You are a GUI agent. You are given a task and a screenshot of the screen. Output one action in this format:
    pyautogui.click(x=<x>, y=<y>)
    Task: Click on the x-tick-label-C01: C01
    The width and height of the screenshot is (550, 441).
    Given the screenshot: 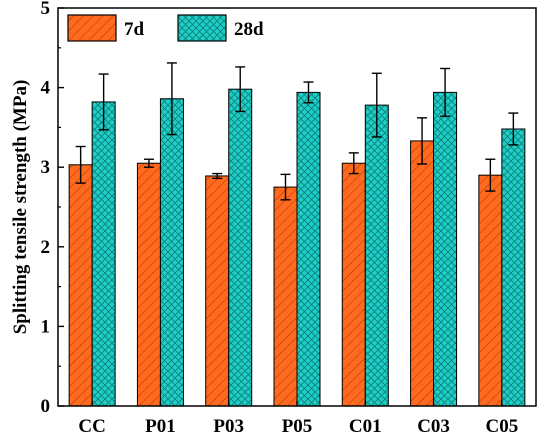 What is the action you would take?
    pyautogui.click(x=365, y=426)
    